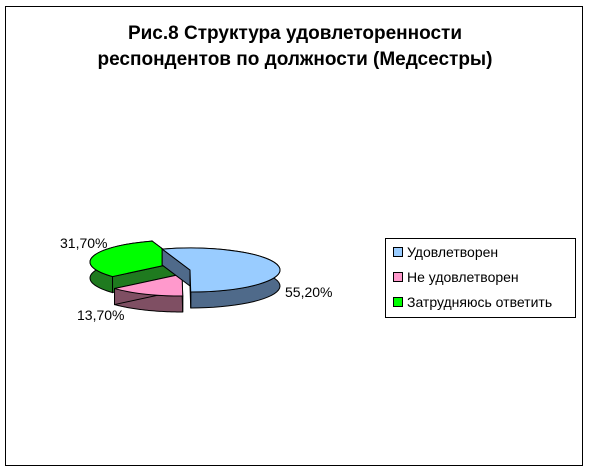  Describe the element at coordinates (463, 277) in the screenshot. I see `legend-label: Не удовлетворен` at that location.